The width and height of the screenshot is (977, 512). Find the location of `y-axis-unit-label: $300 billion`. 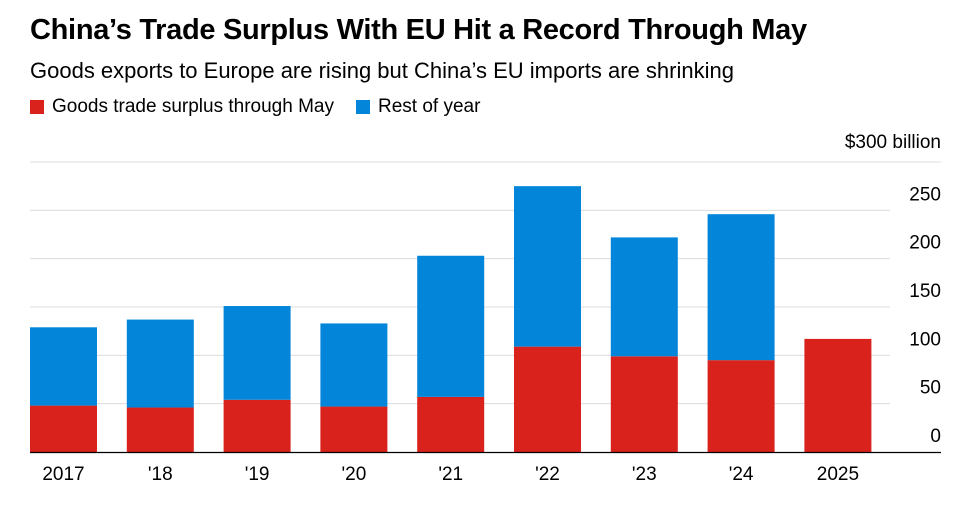

y-axis-unit-label: $300 billion is located at coordinates (892, 142).